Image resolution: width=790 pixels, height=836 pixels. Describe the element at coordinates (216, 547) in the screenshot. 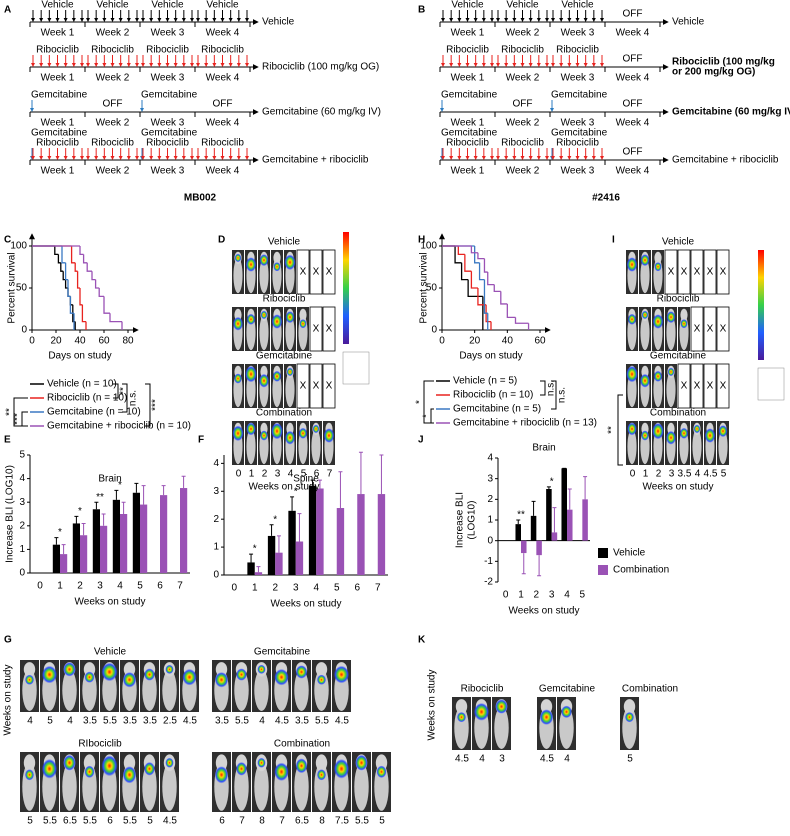

I see `y-tick-label: 1` at that location.